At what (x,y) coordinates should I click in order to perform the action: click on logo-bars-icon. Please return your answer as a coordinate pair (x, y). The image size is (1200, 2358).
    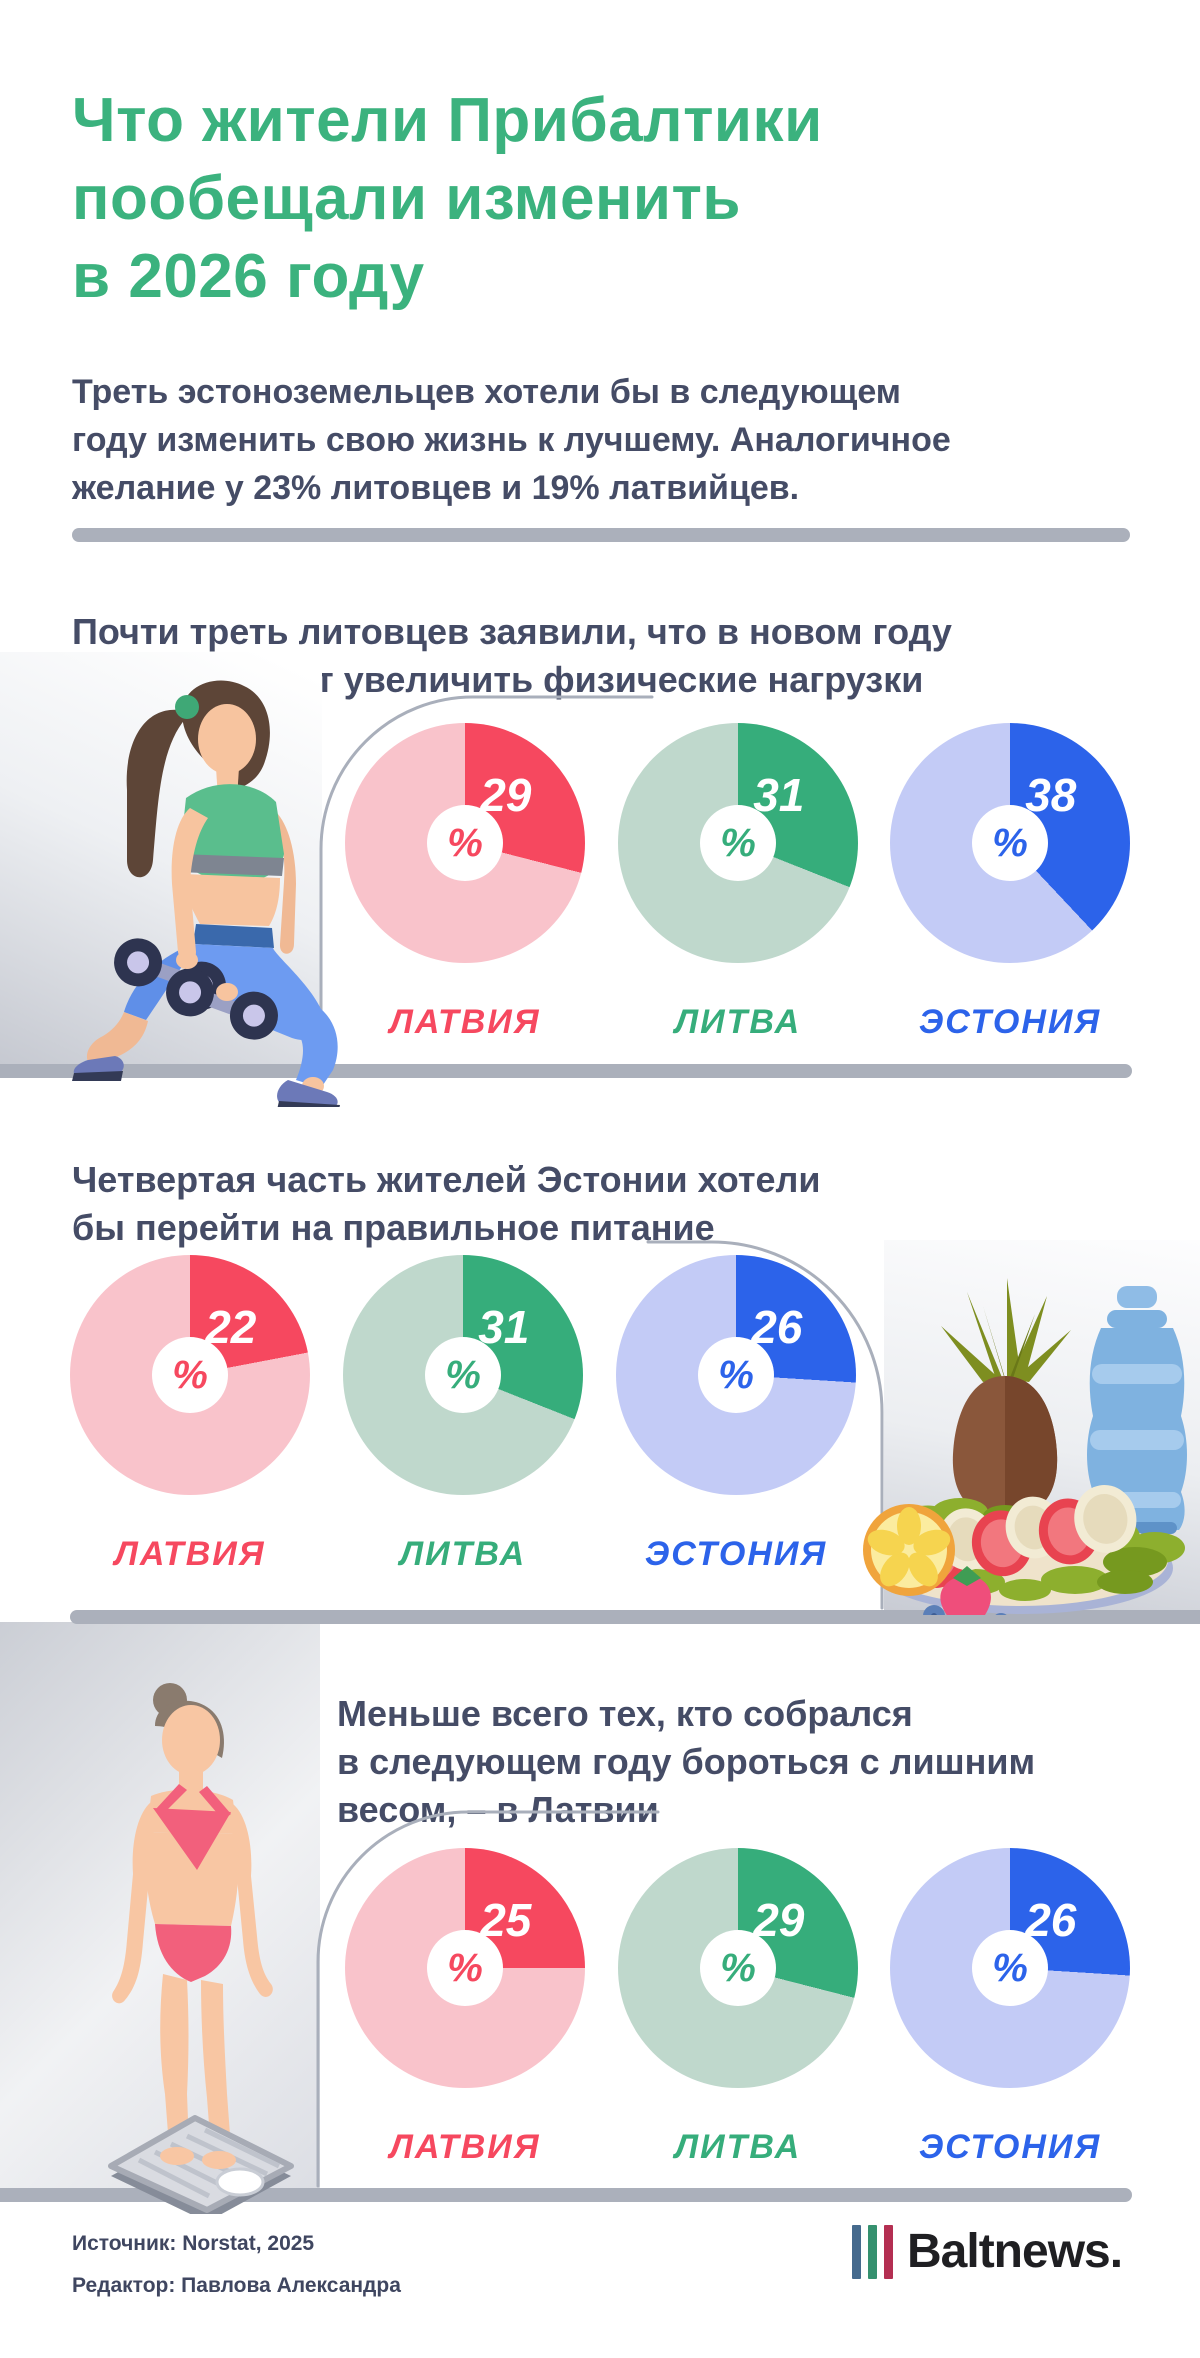
    Looking at the image, I should click on (872, 2251).